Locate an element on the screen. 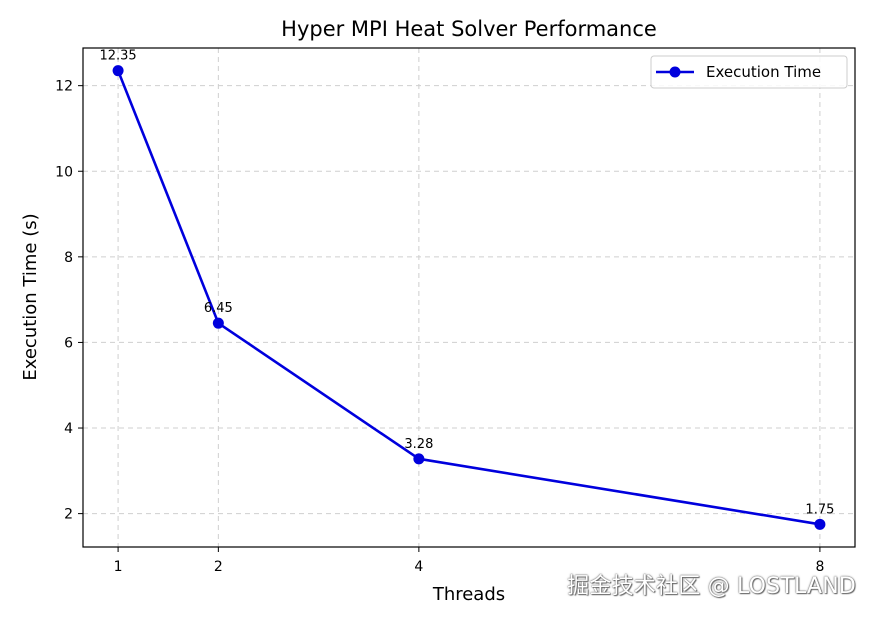  chart-title: Hyper MPI Heat Solver Performance is located at coordinates (469, 29).